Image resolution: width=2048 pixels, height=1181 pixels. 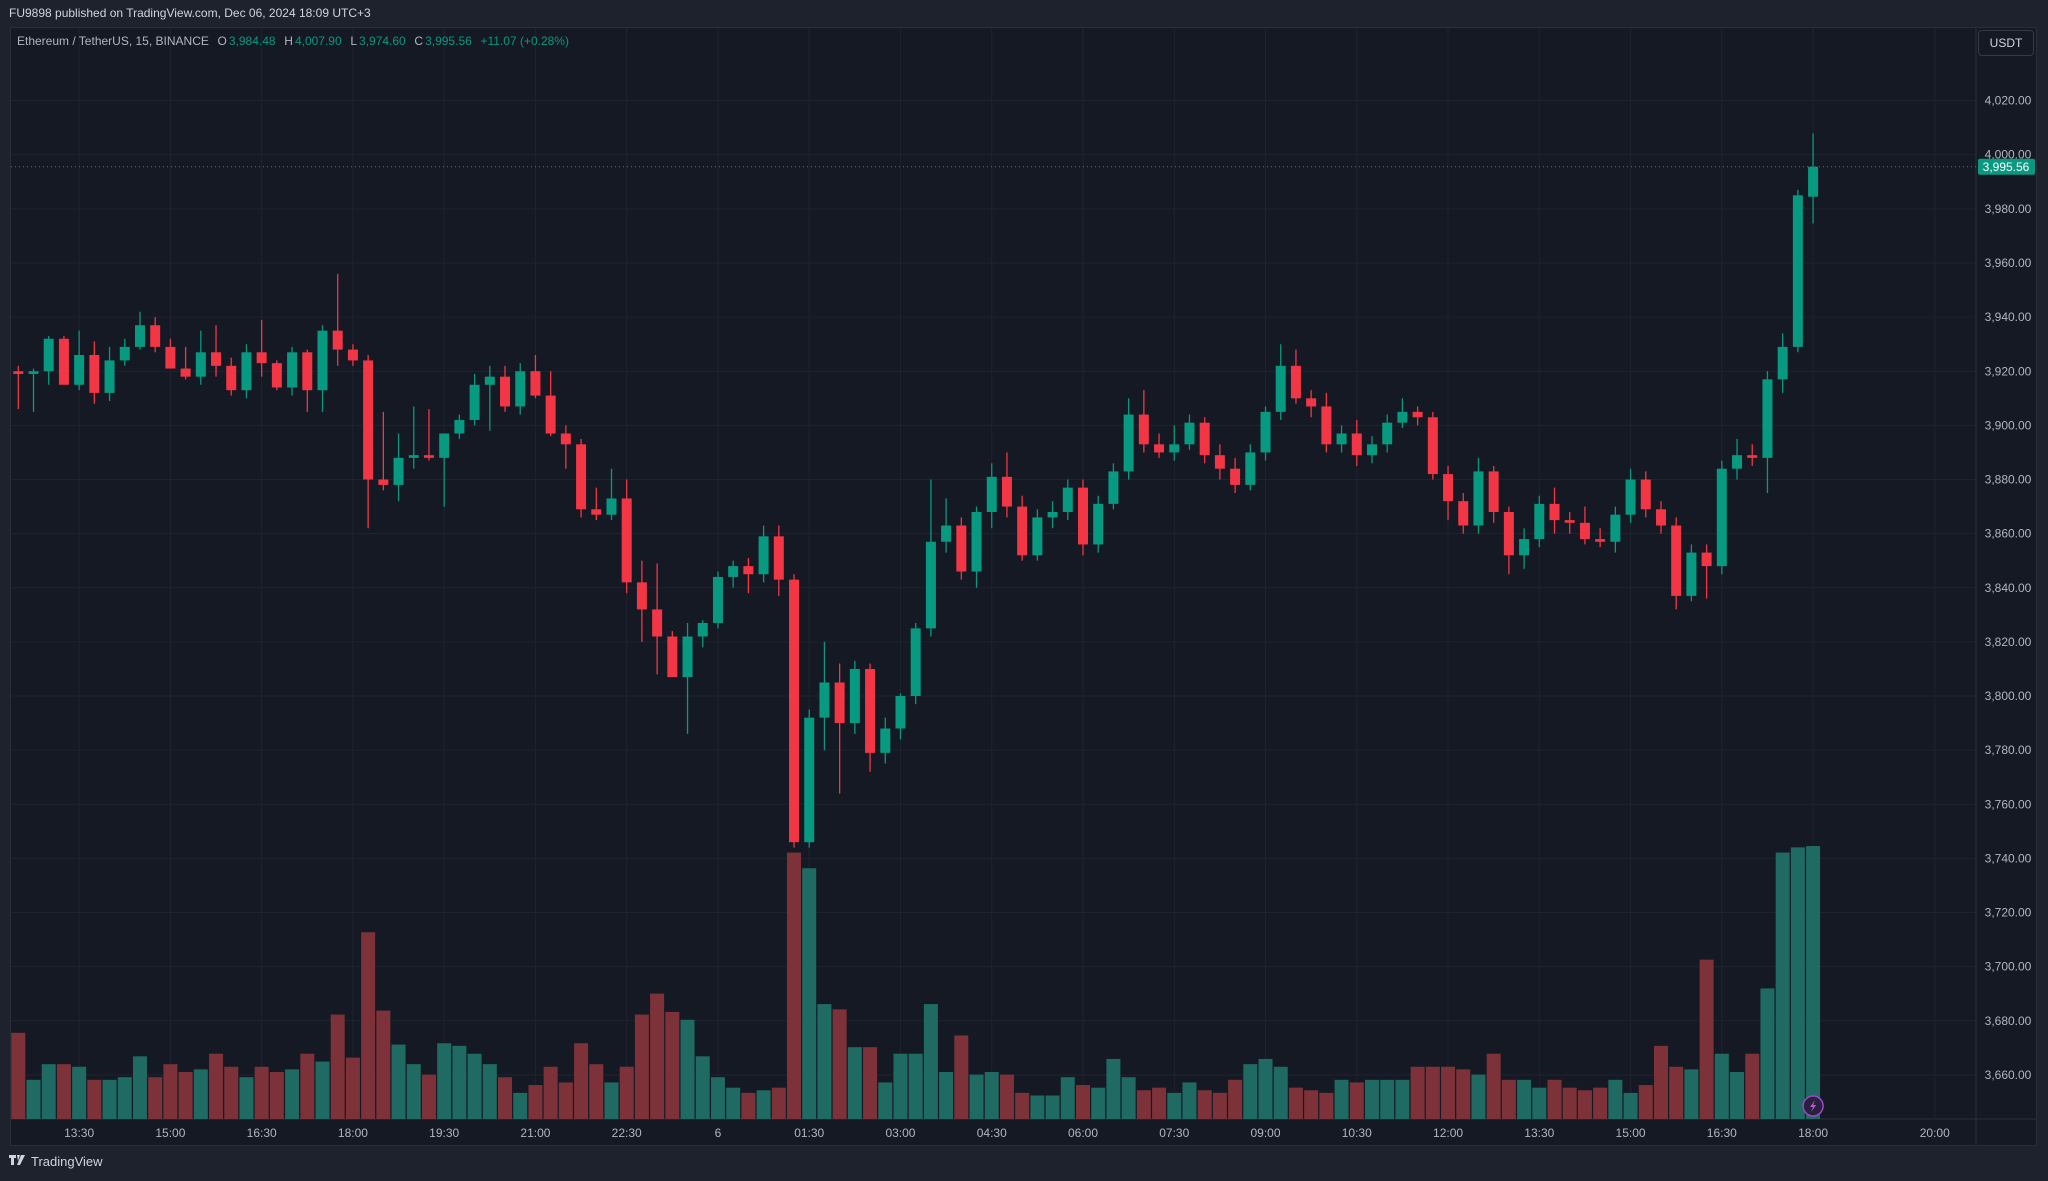 I want to click on y-tick-label: 3,700.00, so click(x=2008, y=967).